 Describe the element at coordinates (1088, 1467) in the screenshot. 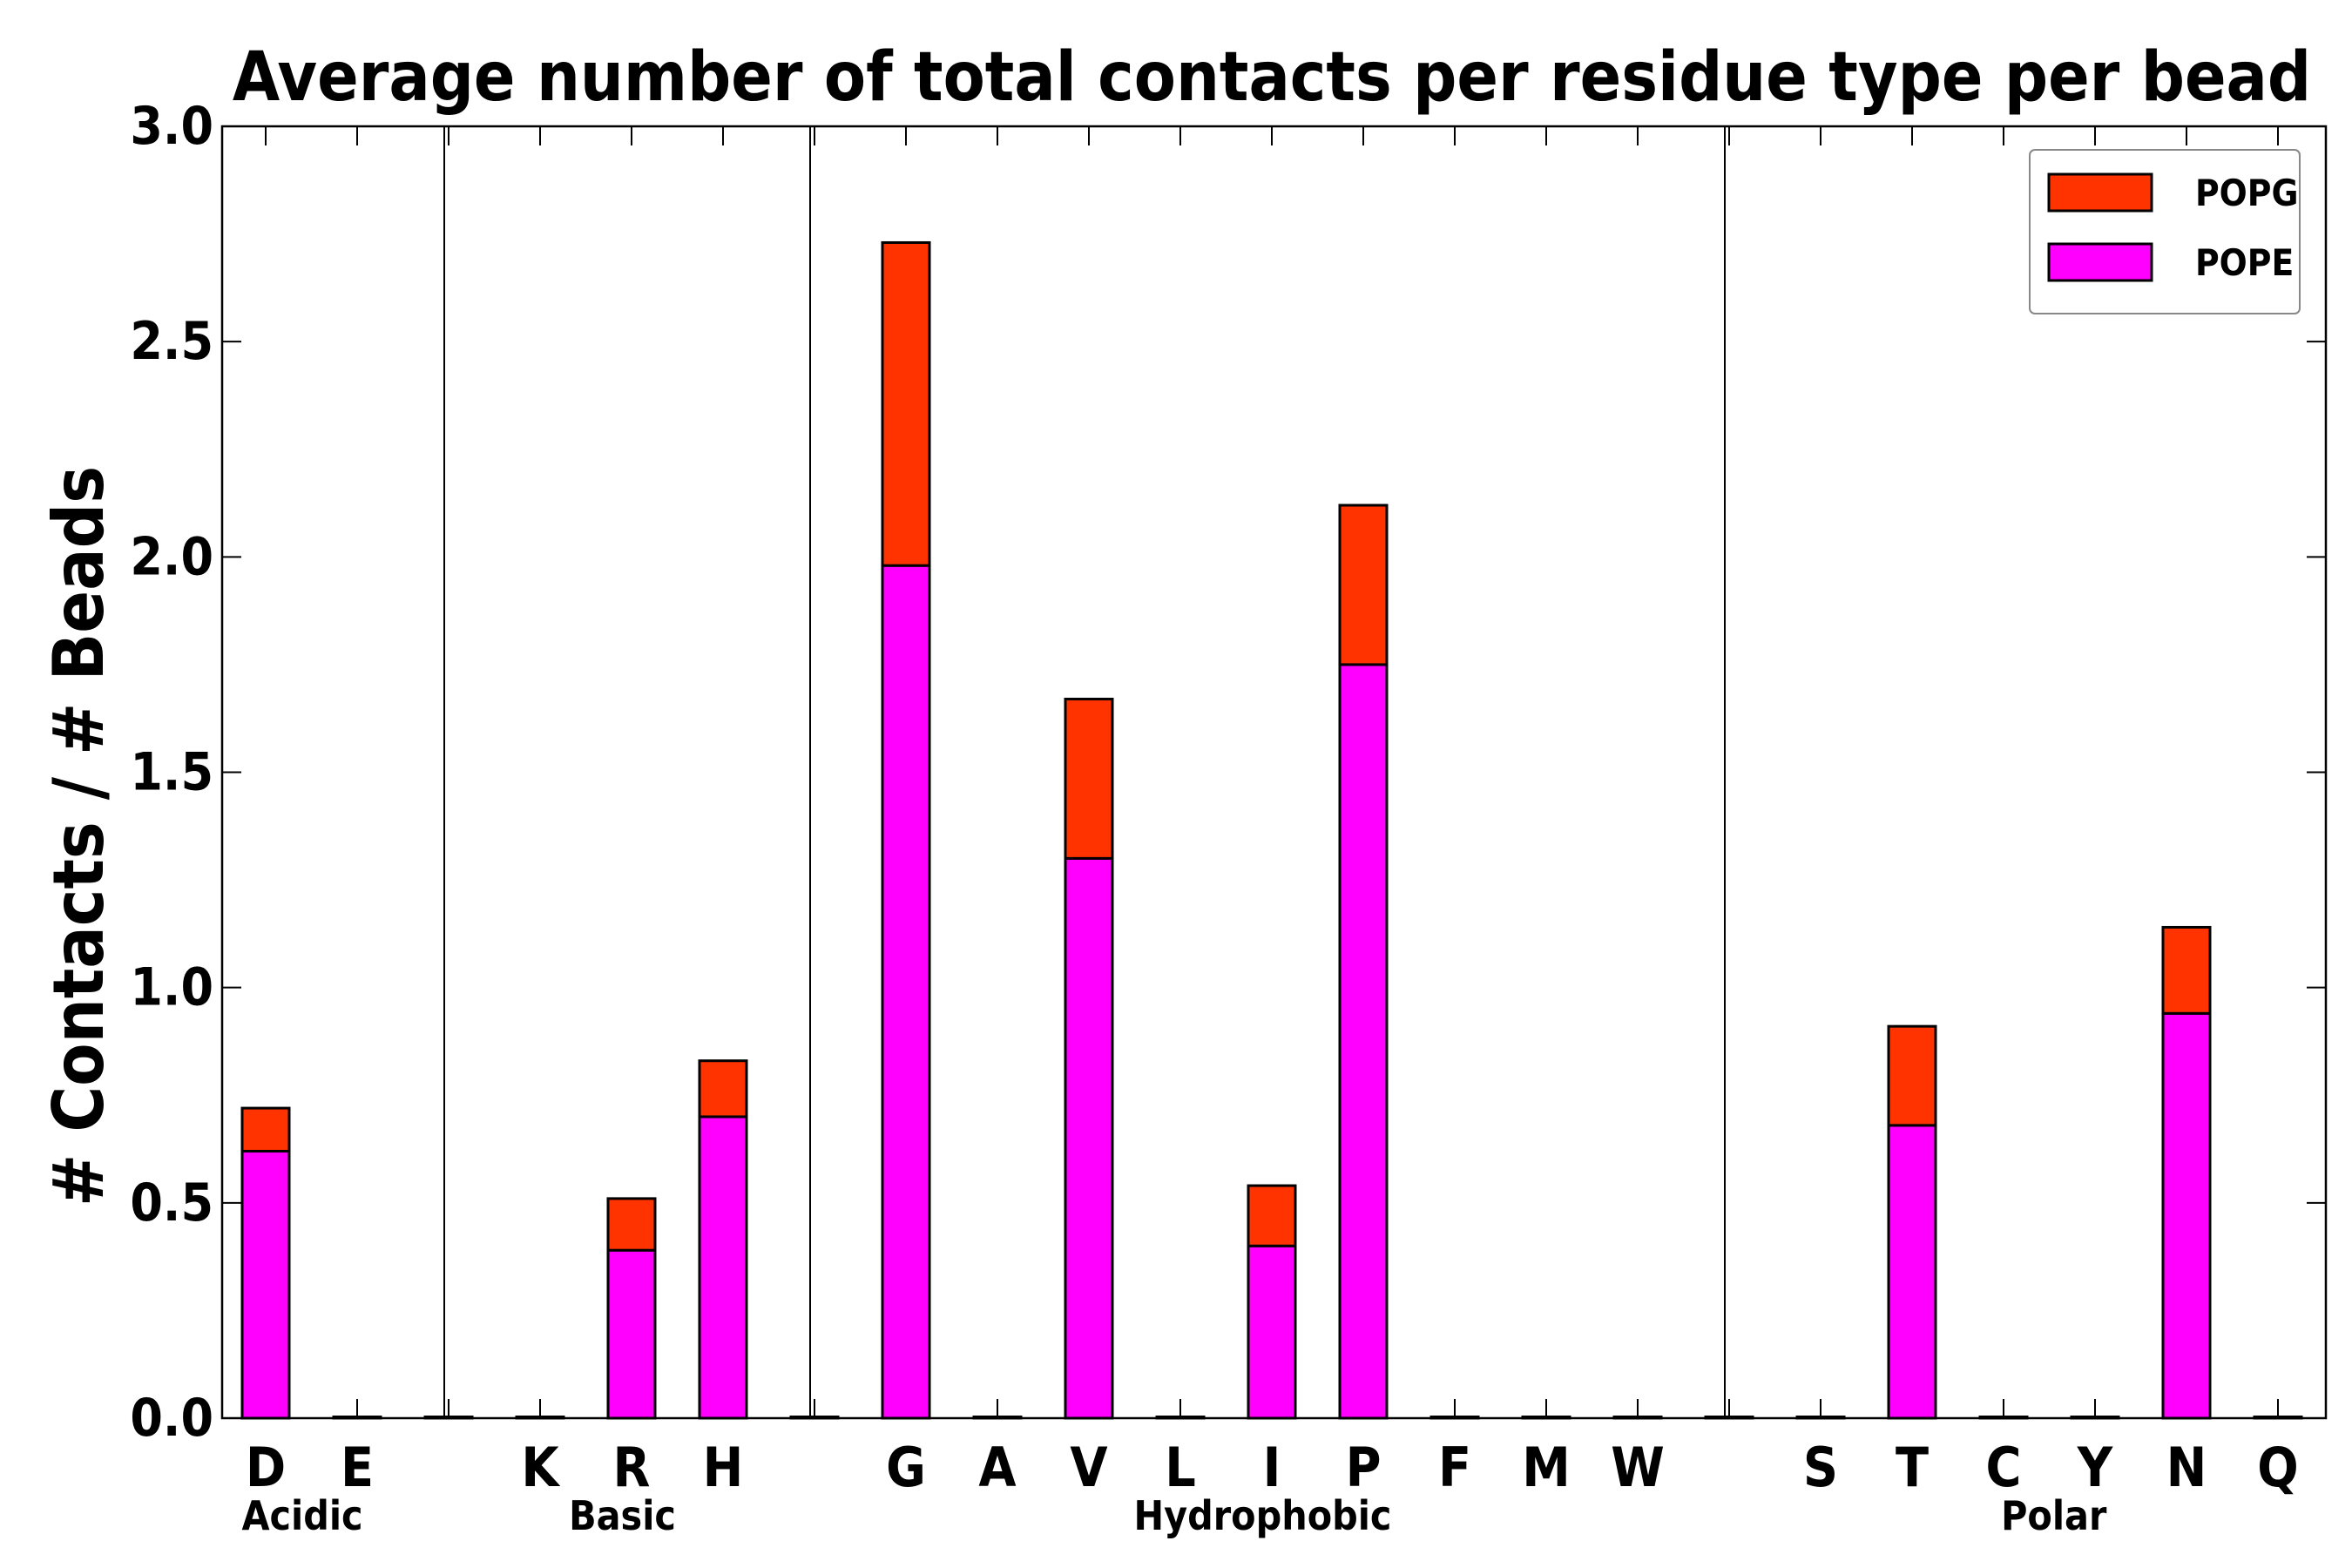

I see `x-tick-label: V` at that location.